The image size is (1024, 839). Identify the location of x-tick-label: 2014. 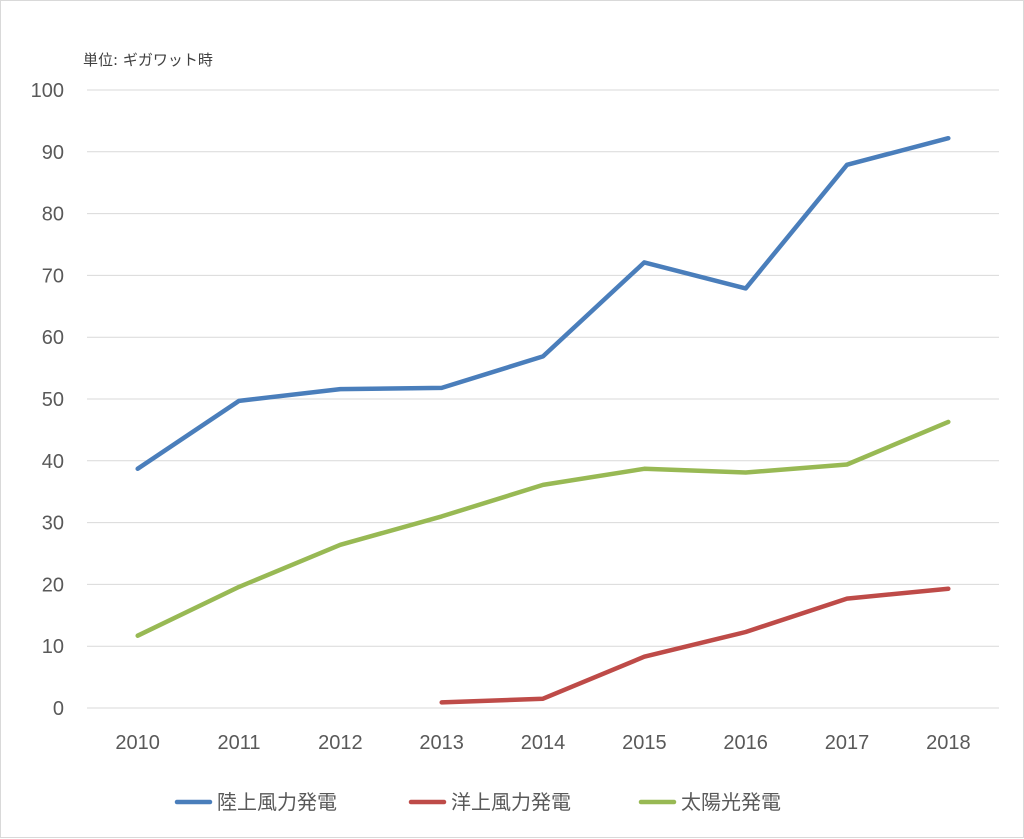
(543, 743).